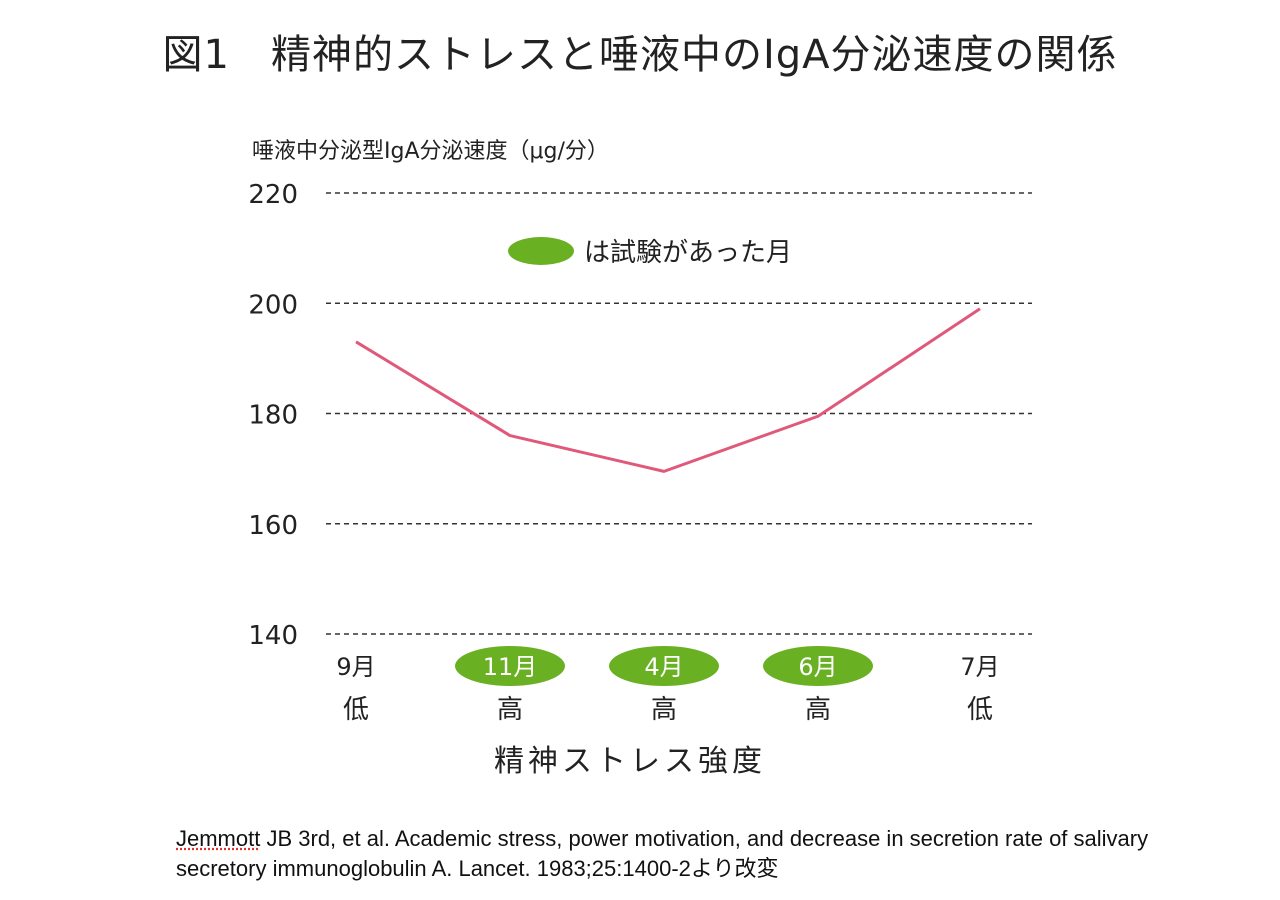 Image resolution: width=1280 pixels, height=900 pixels. I want to click on citation-author: Jemmott, so click(218, 838).